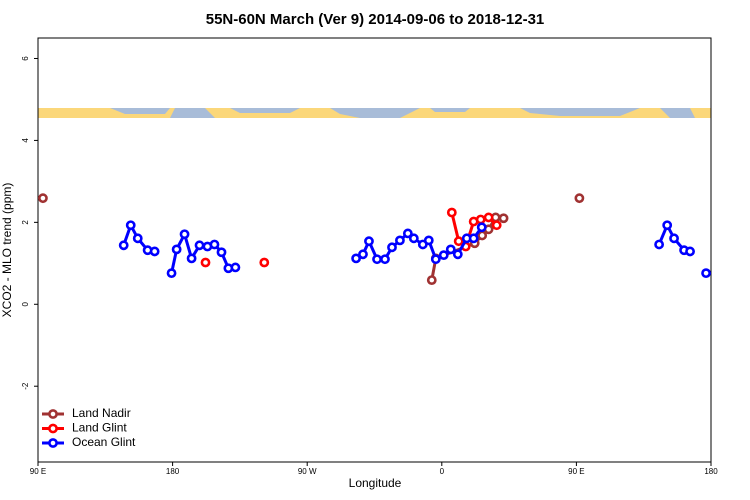 Image resolution: width=750 pixels, height=500 pixels. Describe the element at coordinates (375, 483) in the screenshot. I see `x-axis-label: Longitude` at that location.